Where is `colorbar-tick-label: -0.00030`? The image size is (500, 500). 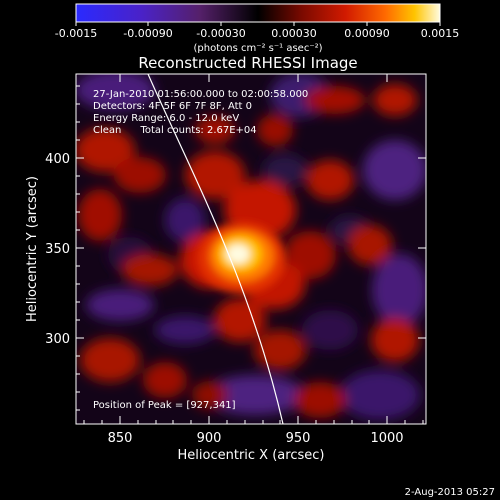
colorbar-tick-label: -0.00030 is located at coordinates (220, 33).